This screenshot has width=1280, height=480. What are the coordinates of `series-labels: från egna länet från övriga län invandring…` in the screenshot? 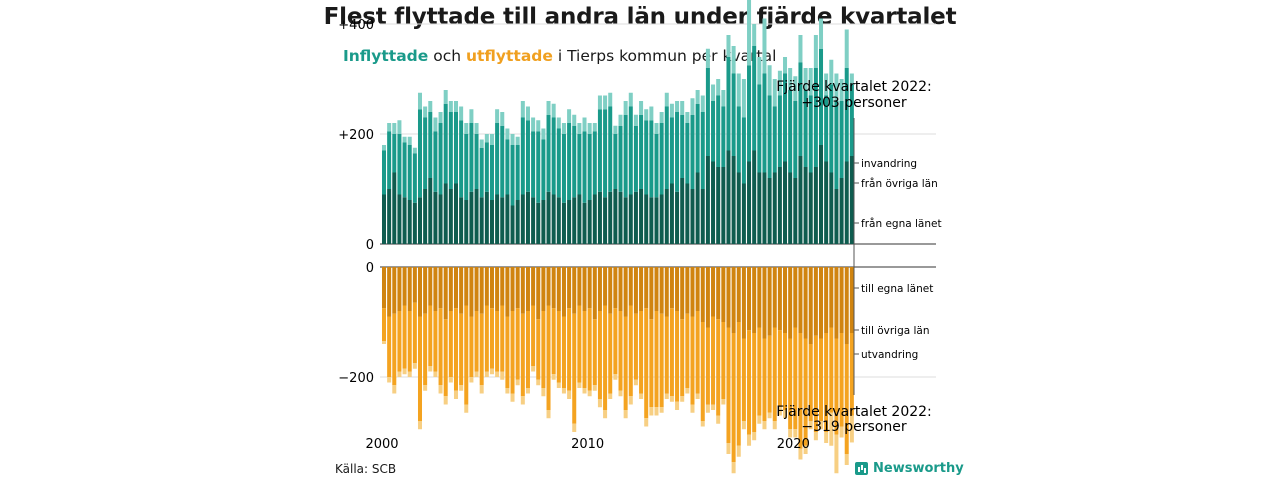 It's located at (898, 259).